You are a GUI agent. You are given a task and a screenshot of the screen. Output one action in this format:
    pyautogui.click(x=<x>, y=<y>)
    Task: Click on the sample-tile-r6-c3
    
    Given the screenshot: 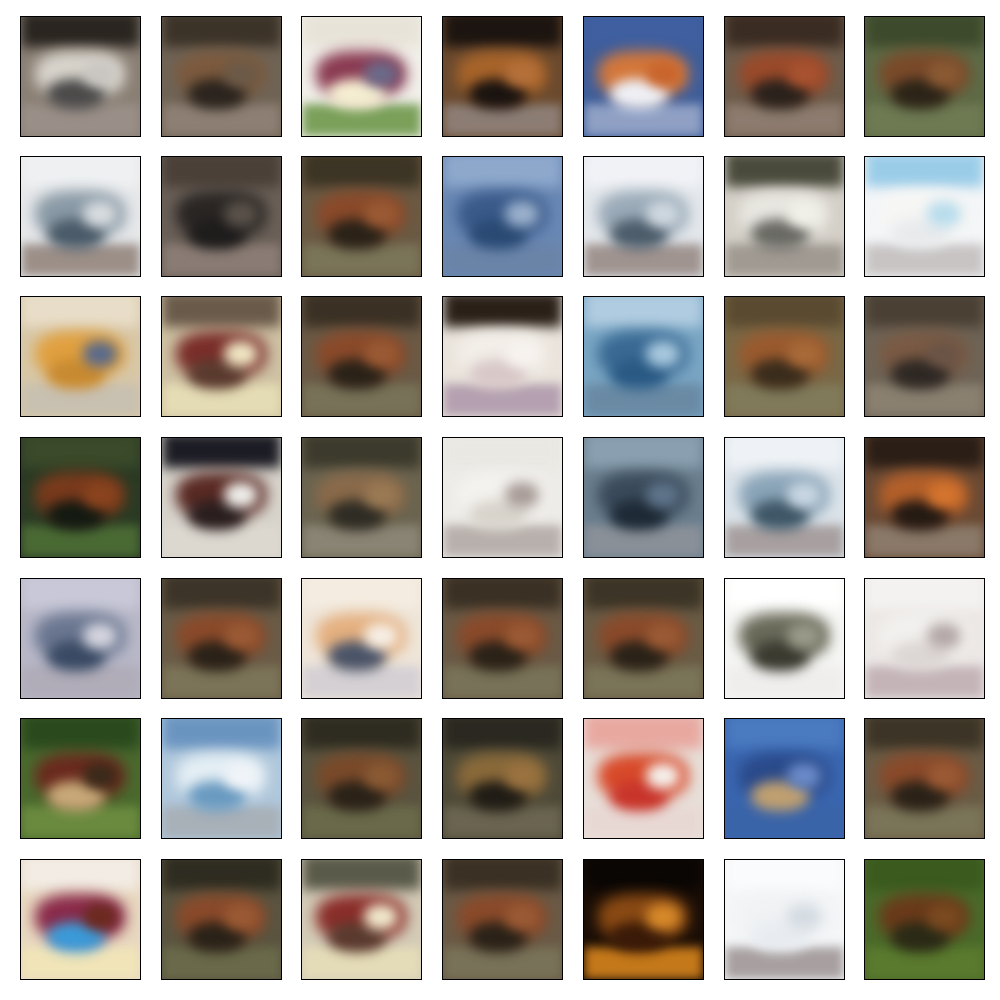 What is the action you would take?
    pyautogui.click(x=361, y=778)
    